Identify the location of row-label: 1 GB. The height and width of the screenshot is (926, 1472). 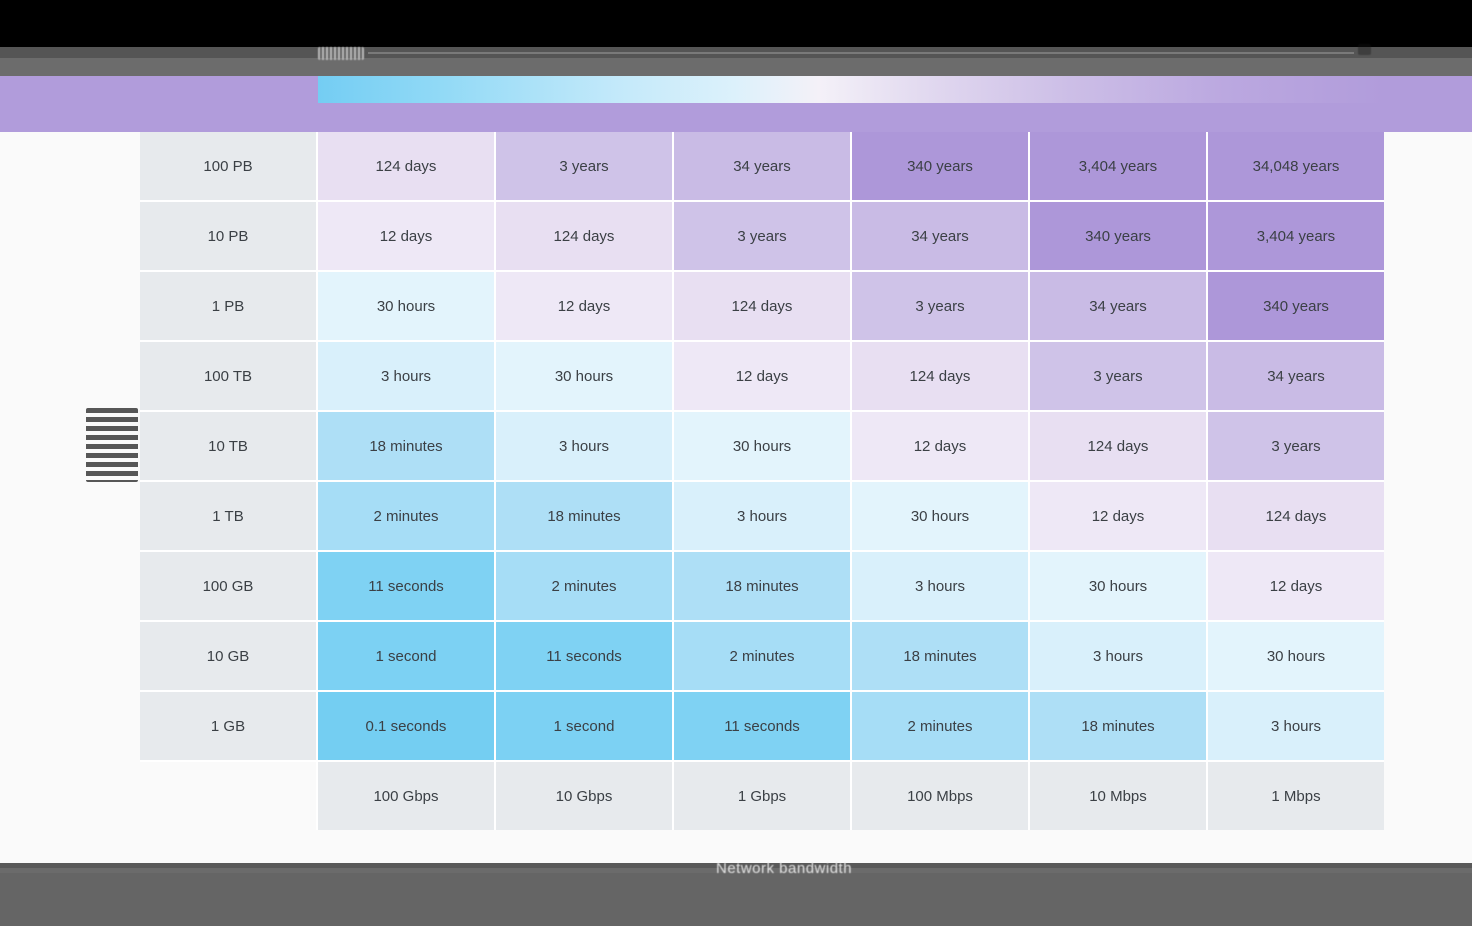
(228, 726).